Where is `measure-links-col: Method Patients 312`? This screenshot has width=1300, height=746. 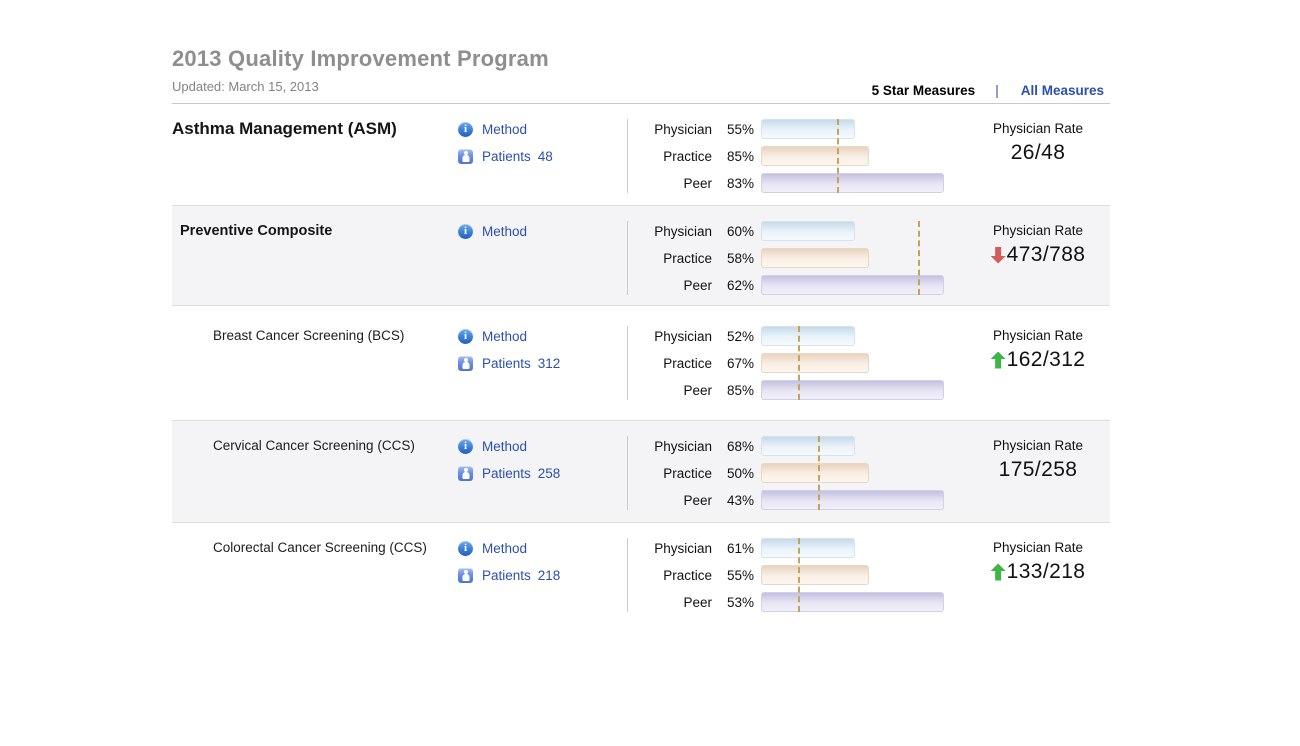 measure-links-col: Method Patients 312 is located at coordinates (542, 373).